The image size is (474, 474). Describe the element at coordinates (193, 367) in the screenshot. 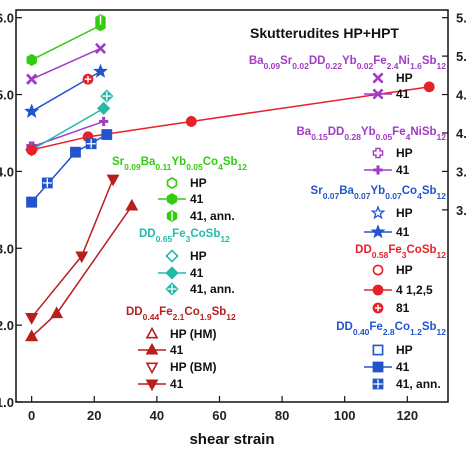

I see `legend-label: HP (BM)` at that location.